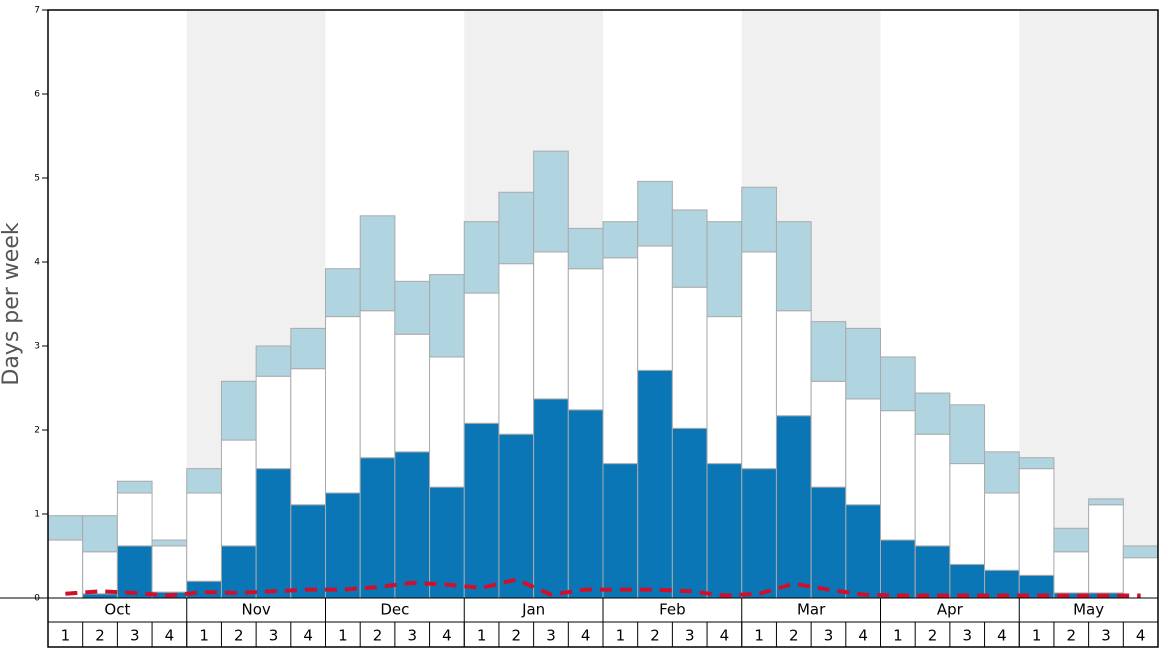 This screenshot has height=648, width=1168. I want to click on trend-line, so click(603, 587).